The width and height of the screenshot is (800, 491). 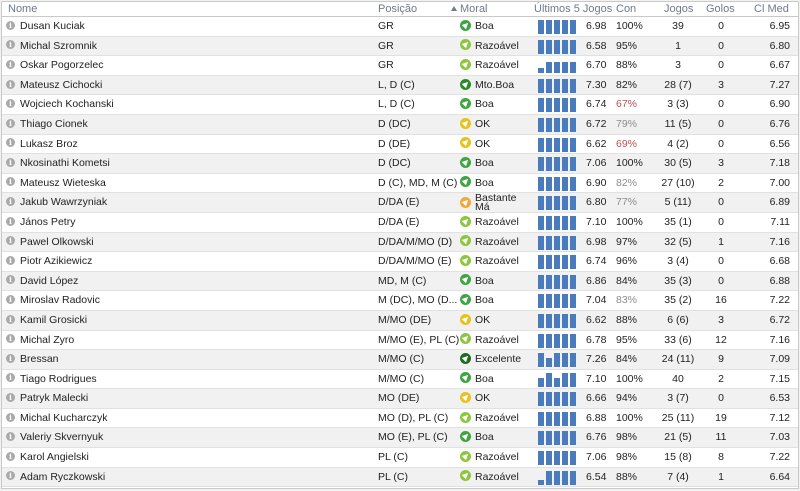 What do you see at coordinates (49, 280) in the screenshot?
I see `player-name: David López` at bounding box center [49, 280].